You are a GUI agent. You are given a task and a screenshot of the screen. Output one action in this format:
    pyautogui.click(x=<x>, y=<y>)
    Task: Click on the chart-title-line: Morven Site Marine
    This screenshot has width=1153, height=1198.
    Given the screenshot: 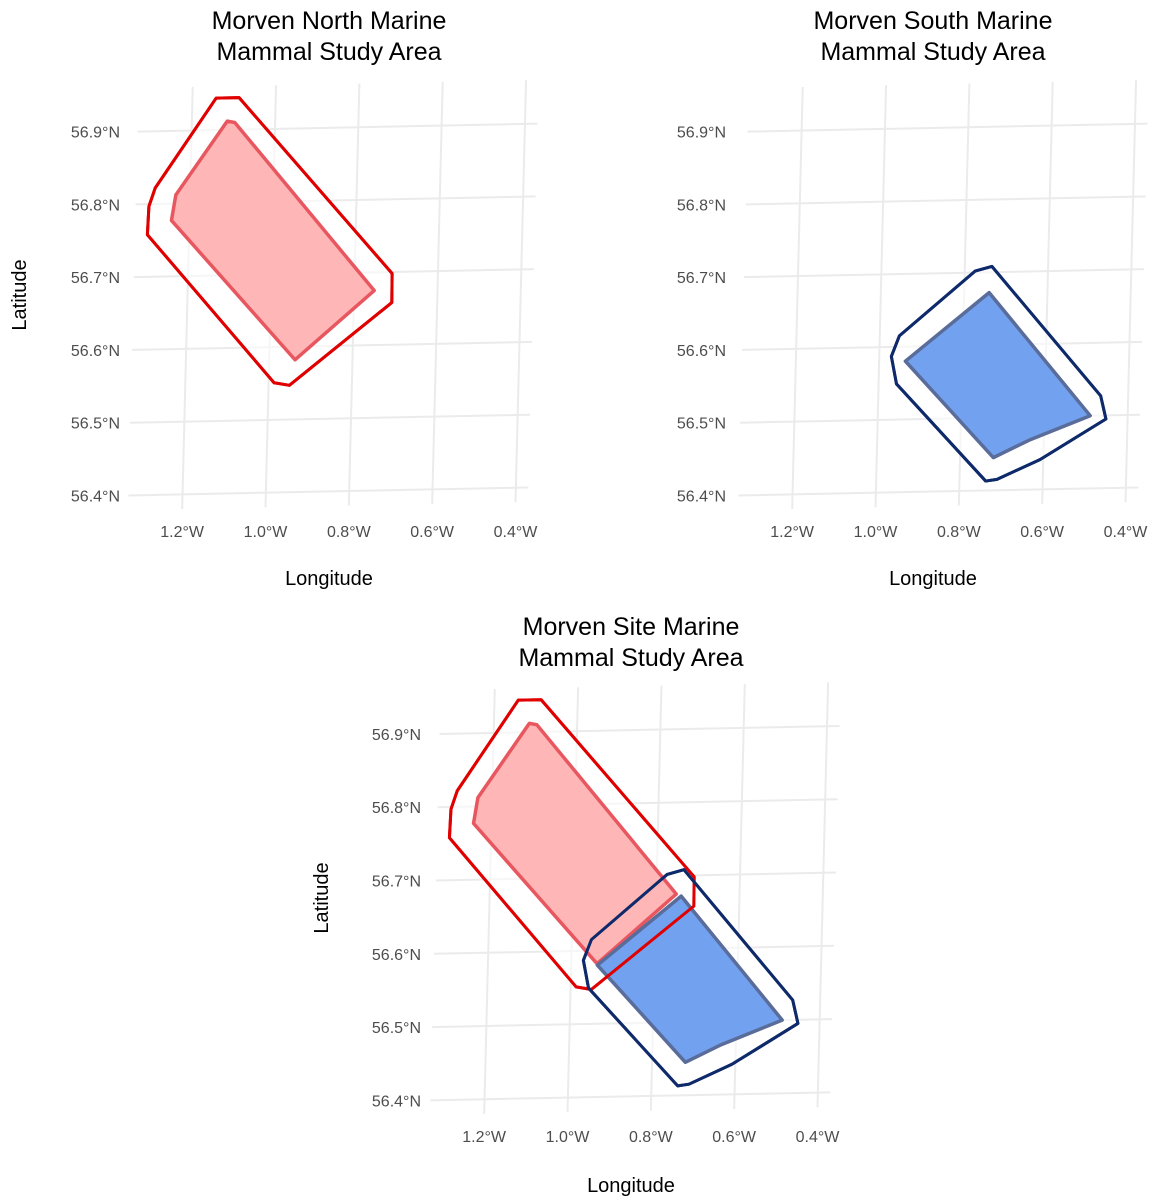 What is the action you would take?
    pyautogui.click(x=631, y=627)
    